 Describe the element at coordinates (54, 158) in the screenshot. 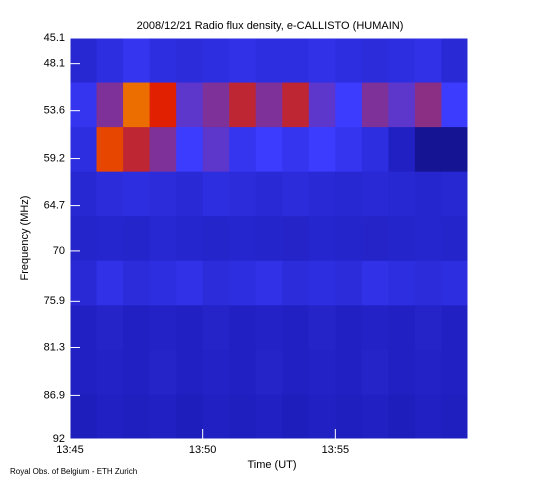

I see `y-tick-label: 59.2` at that location.